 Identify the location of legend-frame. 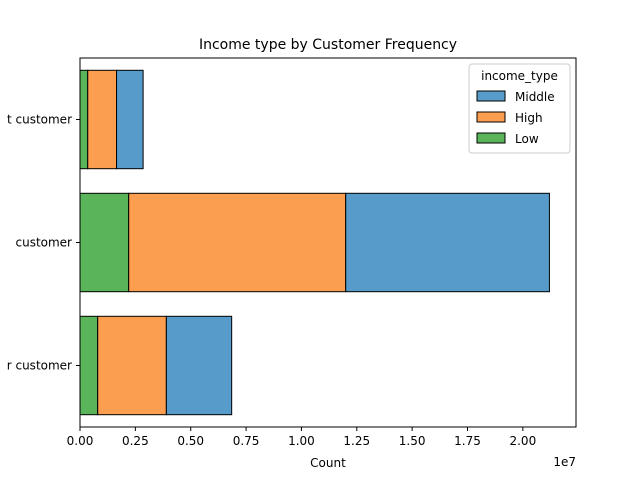
(519, 108).